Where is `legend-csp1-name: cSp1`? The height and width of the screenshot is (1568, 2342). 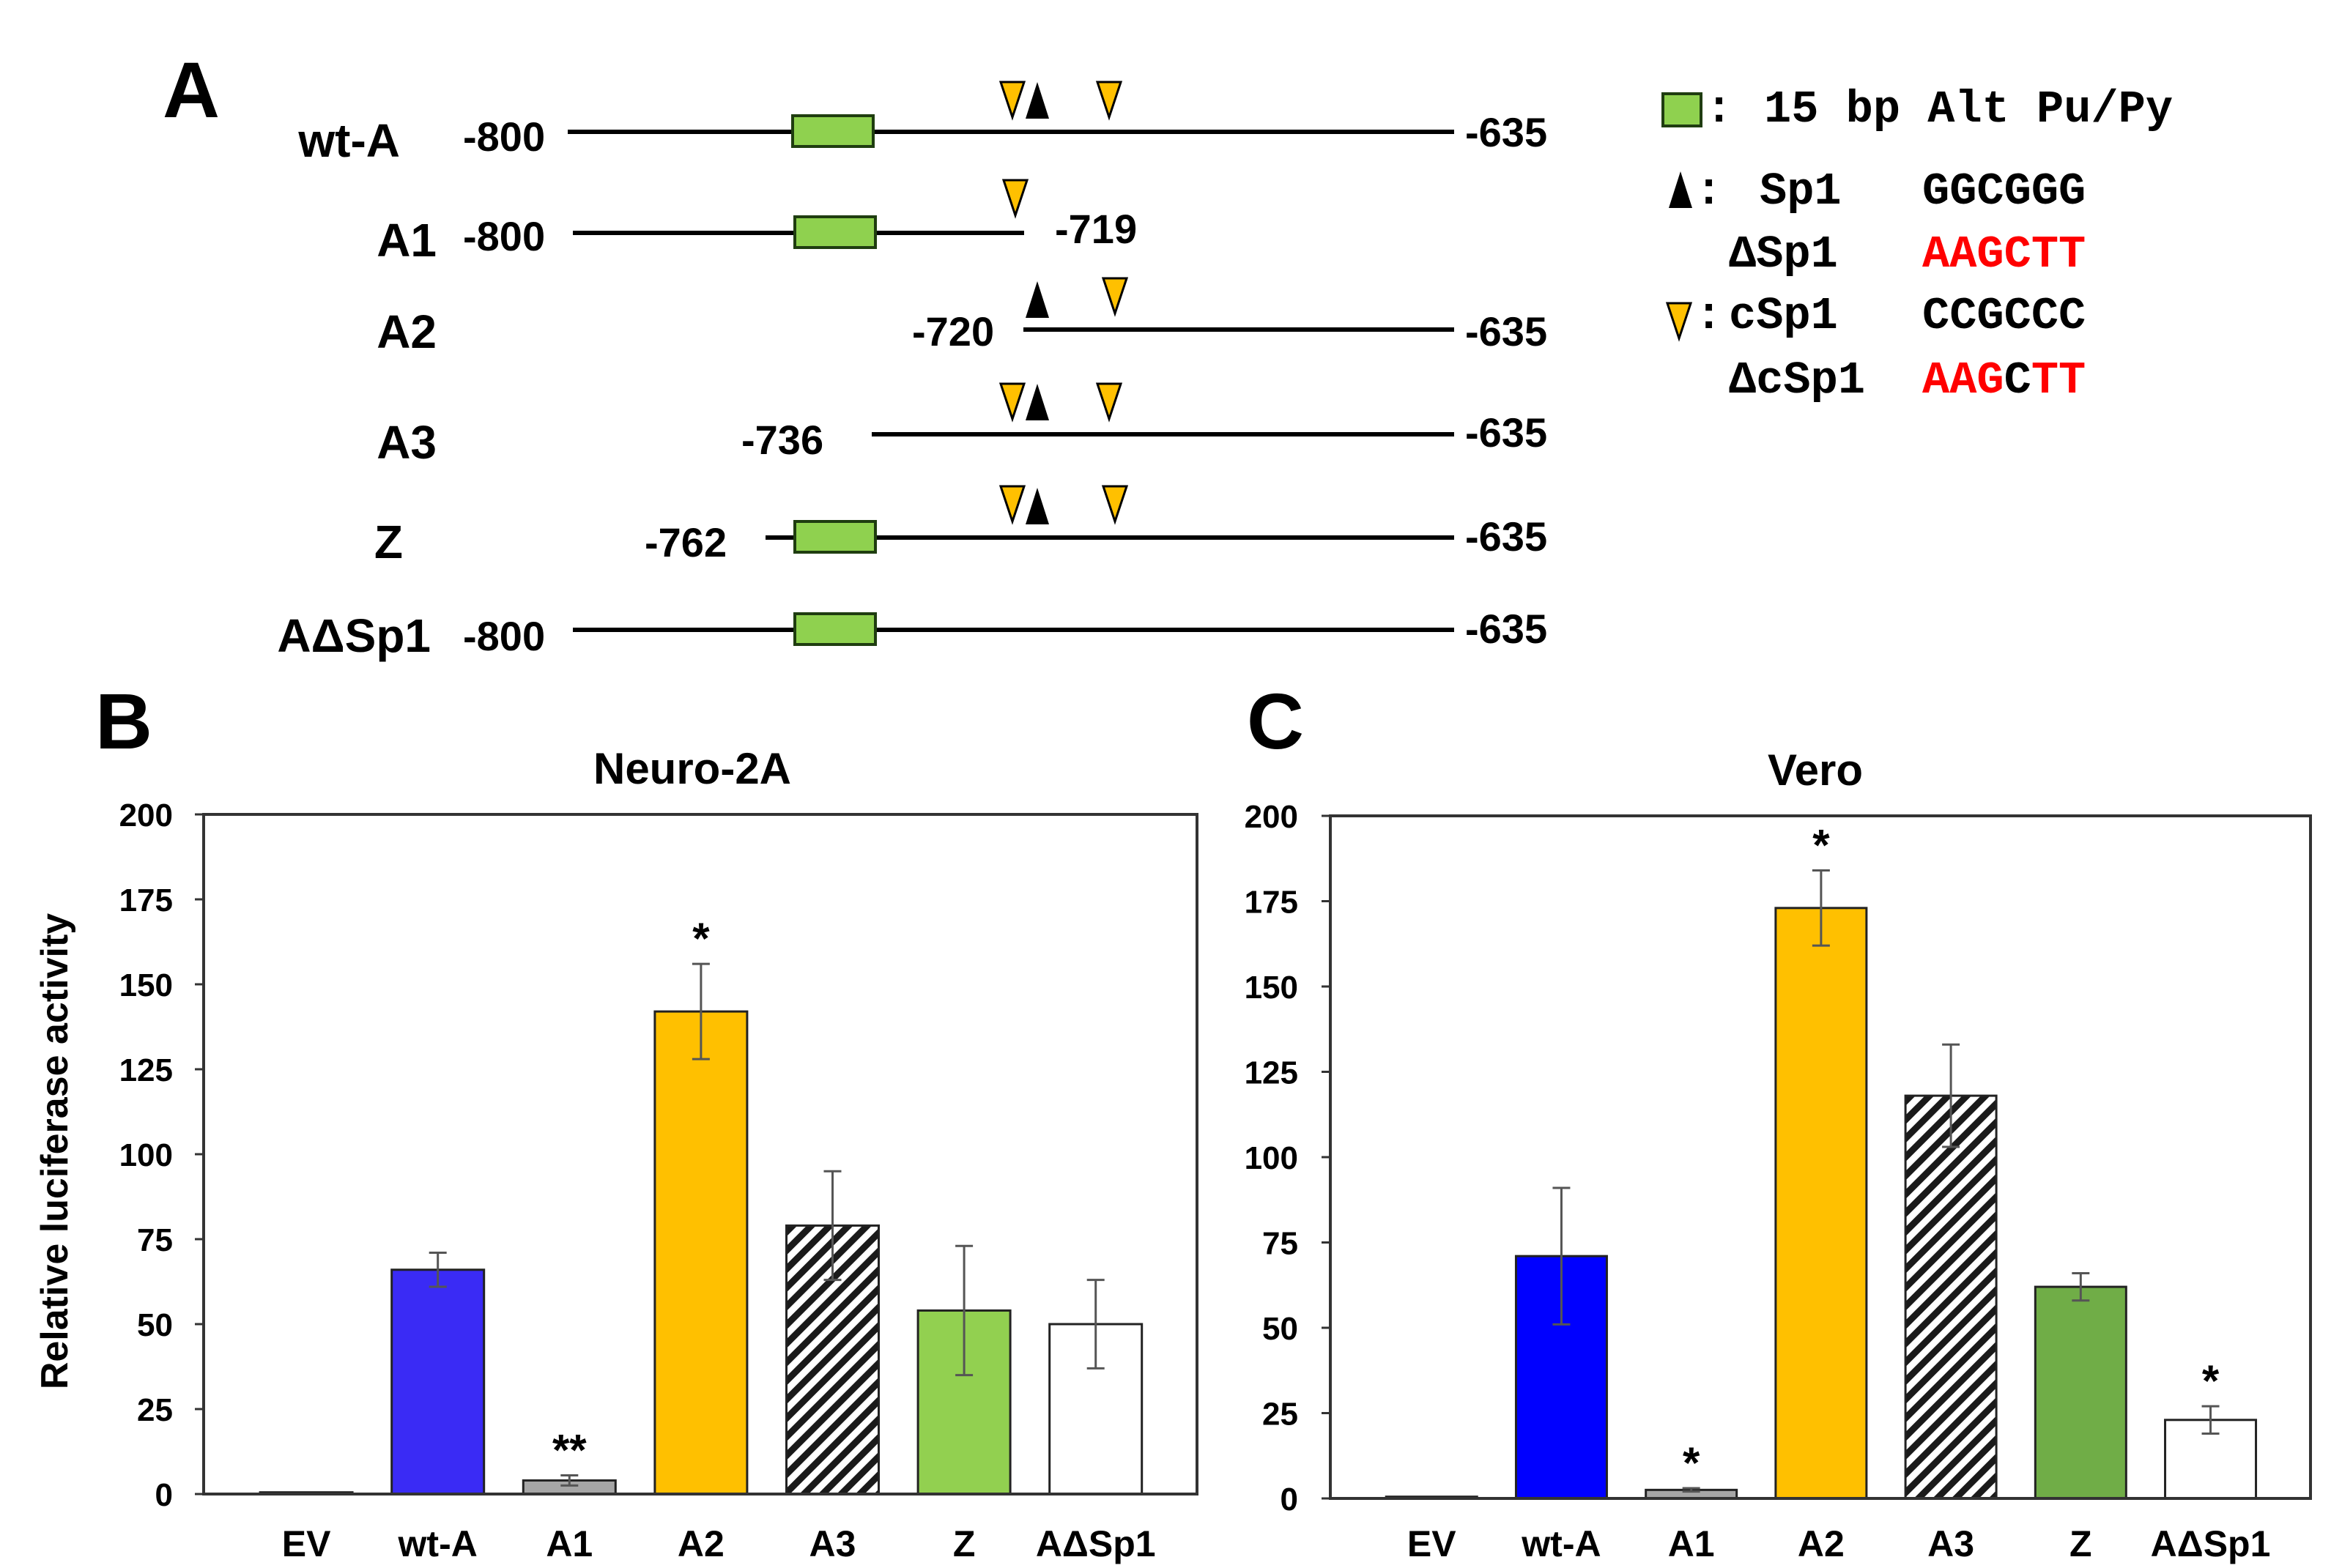
legend-csp1-name: cSp1 is located at coordinates (1784, 316).